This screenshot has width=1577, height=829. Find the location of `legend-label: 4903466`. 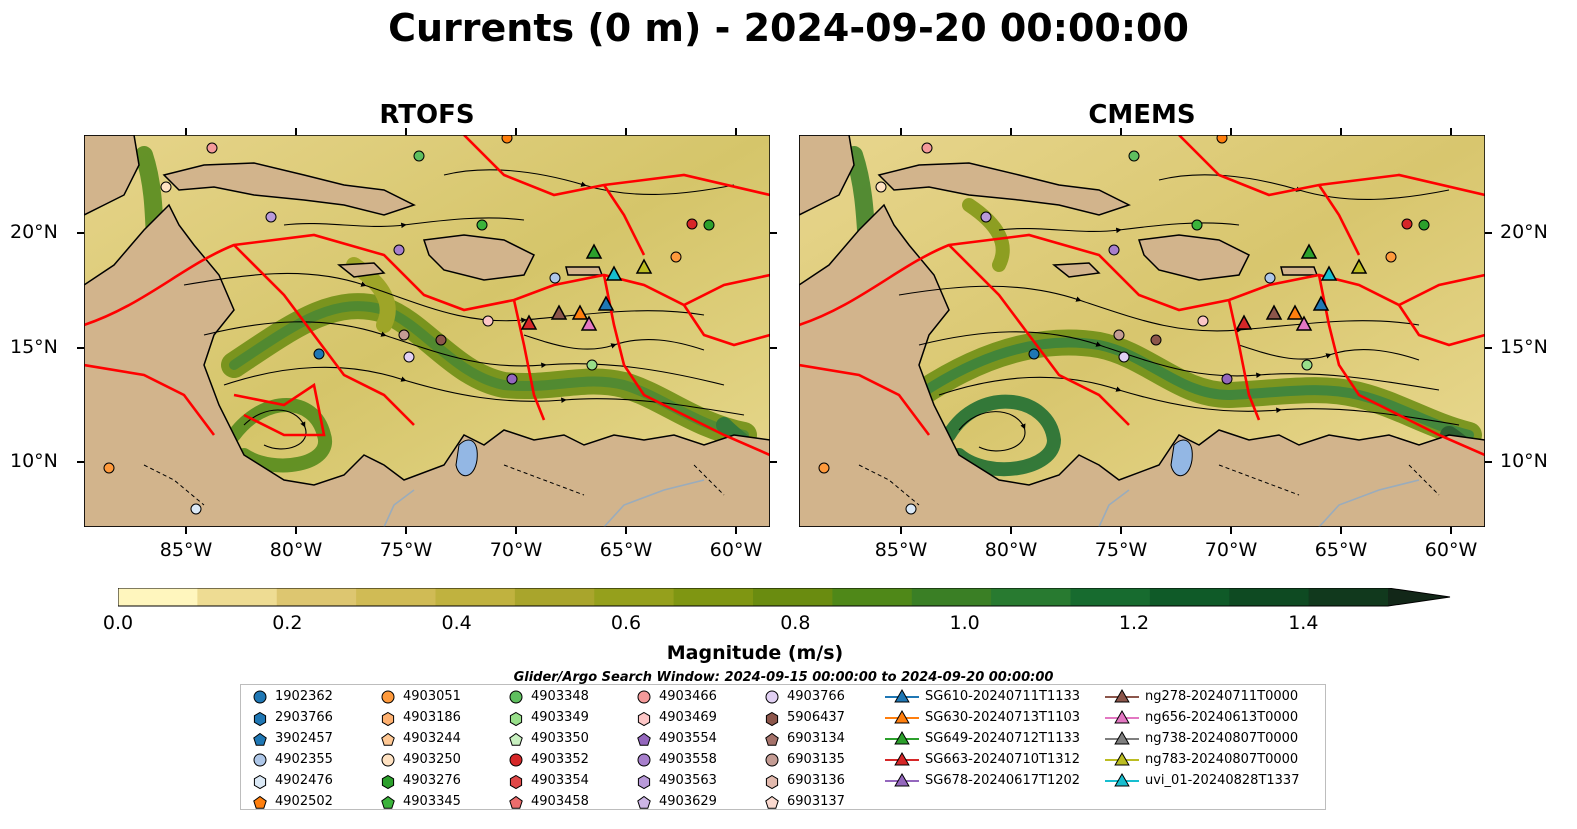

legend-label: 4903466 is located at coordinates (688, 696).